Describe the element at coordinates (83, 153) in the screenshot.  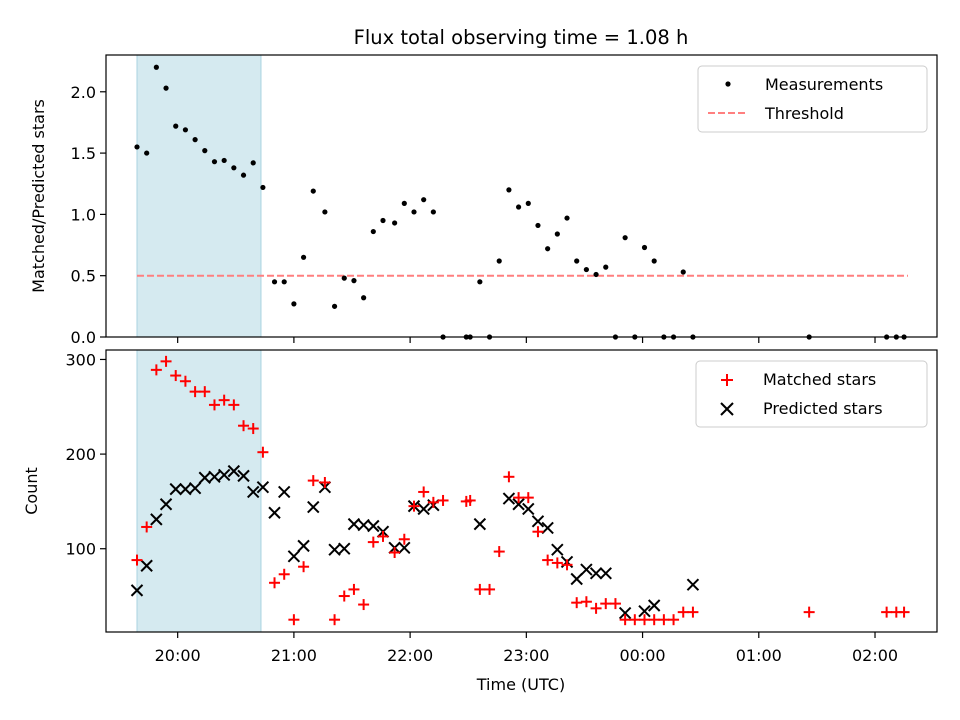
I see `top-ytick-label: 1.5` at that location.